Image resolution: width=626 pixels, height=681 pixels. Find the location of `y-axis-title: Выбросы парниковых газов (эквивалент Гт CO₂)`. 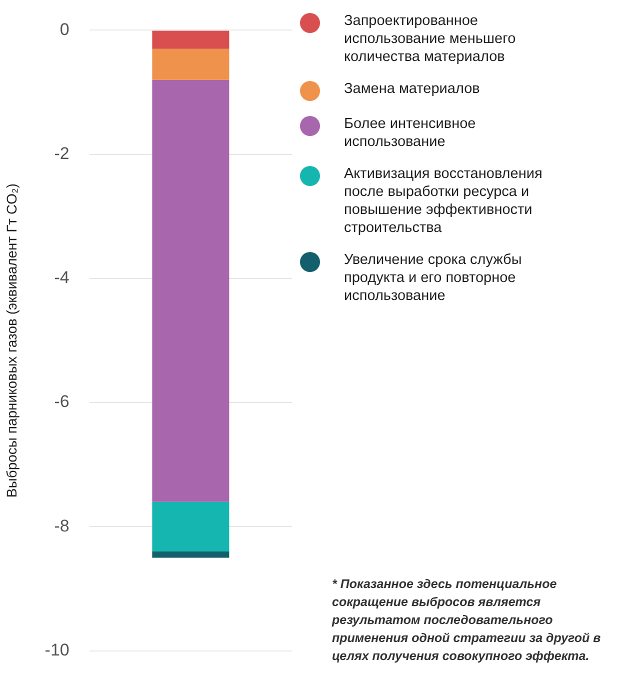

y-axis-title: Выбросы парниковых газов (эквивалент Гт CO₂) is located at coordinates (11, 340).